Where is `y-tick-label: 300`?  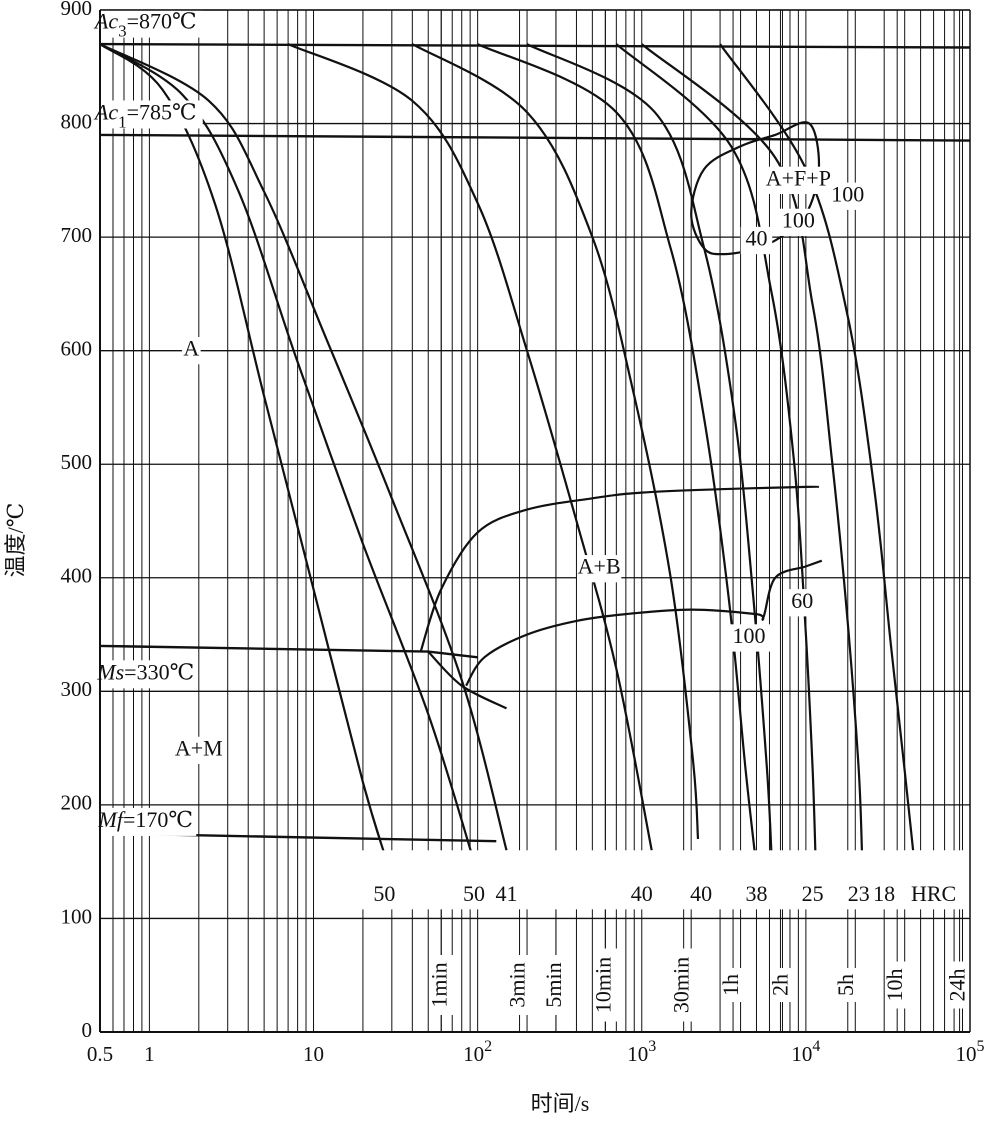 y-tick-label: 300 is located at coordinates (77, 689).